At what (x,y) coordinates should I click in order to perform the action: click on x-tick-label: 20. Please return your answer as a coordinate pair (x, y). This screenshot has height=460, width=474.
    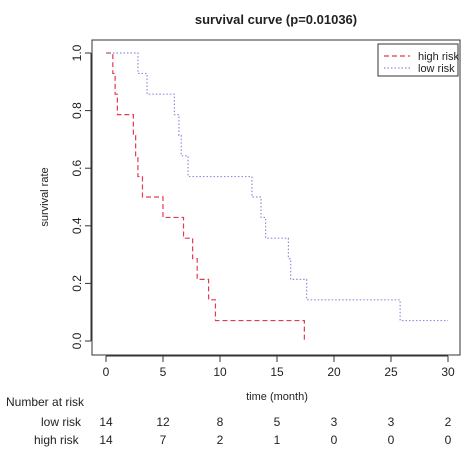
    Looking at the image, I should click on (334, 372).